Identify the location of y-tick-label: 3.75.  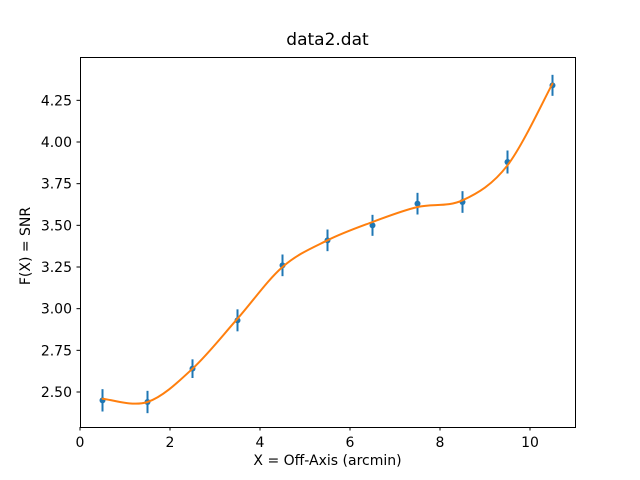
(56, 185).